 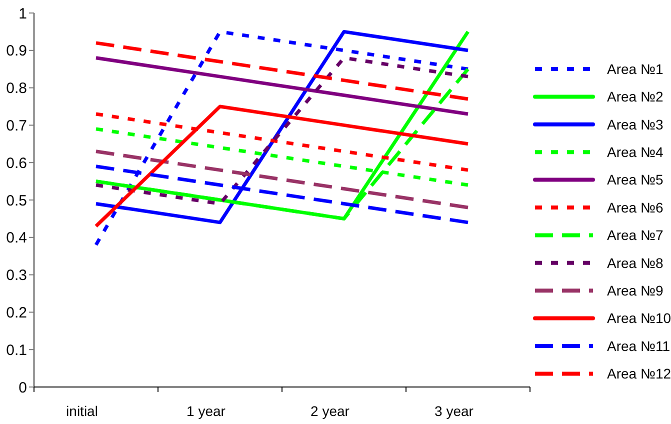 What do you see at coordinates (16, 350) in the screenshot?
I see `y-tick-label: 0.1` at bounding box center [16, 350].